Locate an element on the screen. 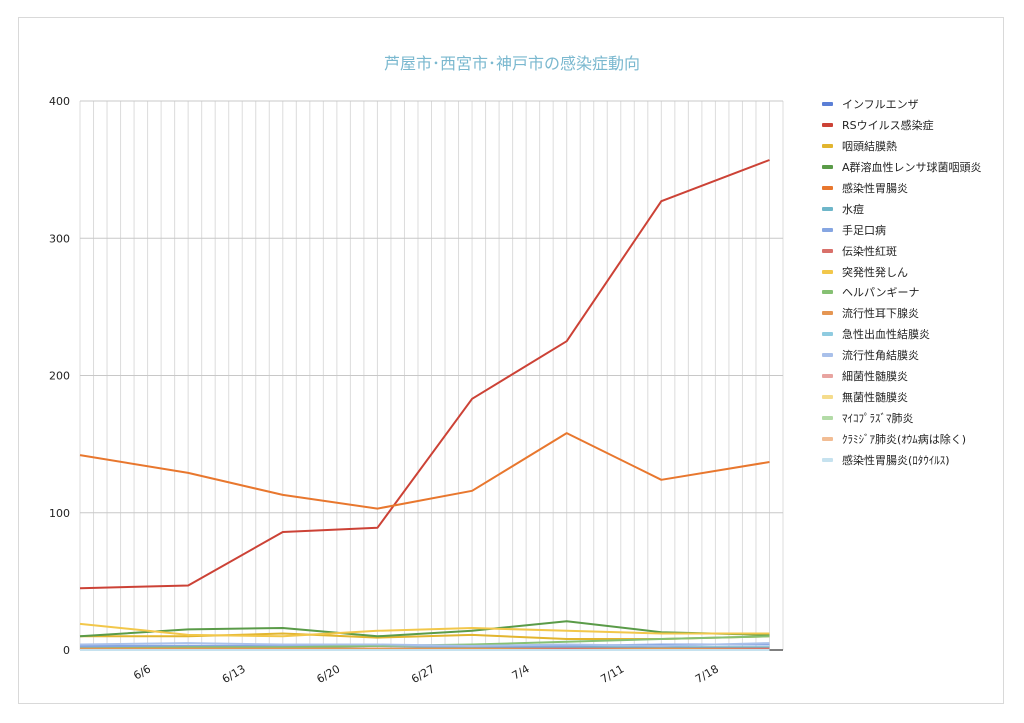  legend-label: 急性出血性結膜炎 is located at coordinates (886, 335).